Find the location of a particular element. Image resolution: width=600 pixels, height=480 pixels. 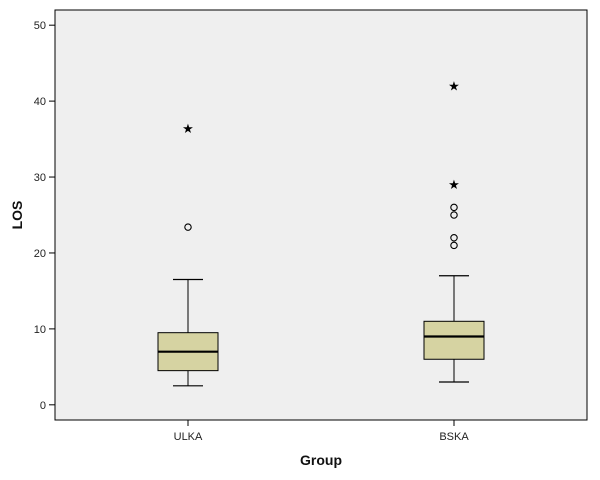

y-axis-title: LOS is located at coordinates (17, 215).